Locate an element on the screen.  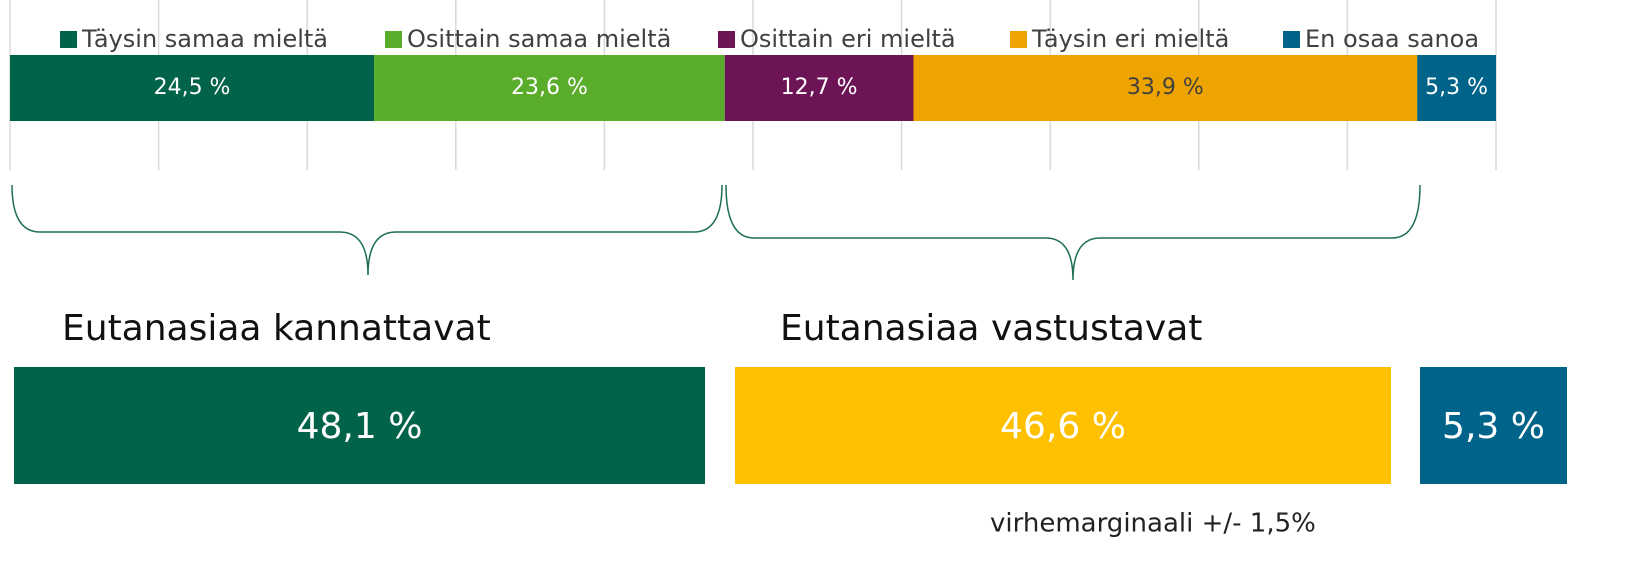
value-label: 23,6 % is located at coordinates (549, 87).